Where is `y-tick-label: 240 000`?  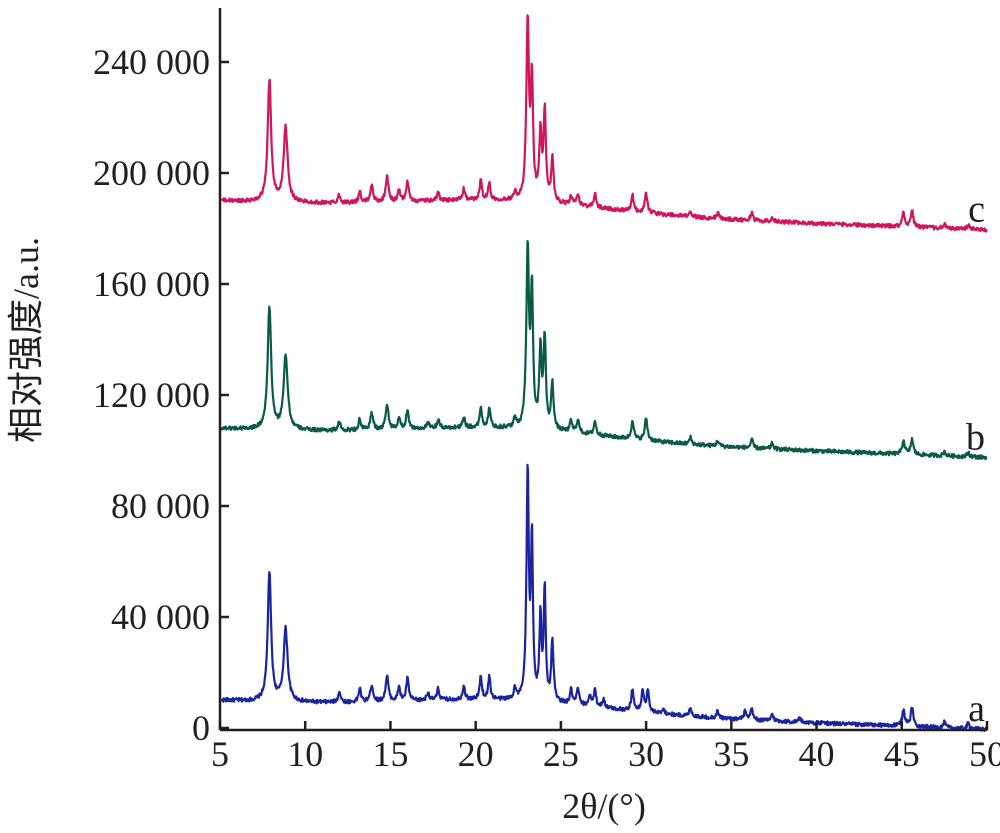 y-tick-label: 240 000 is located at coordinates (151, 62).